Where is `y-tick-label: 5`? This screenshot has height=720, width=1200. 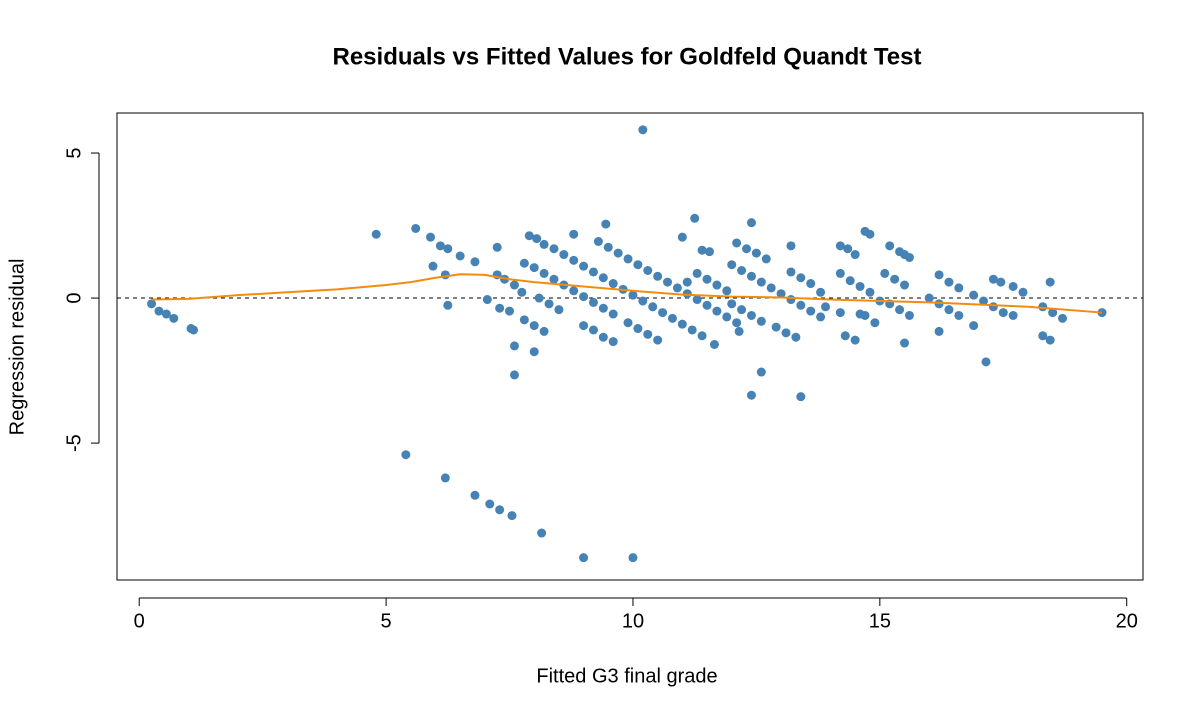
y-tick-label: 5 is located at coordinates (74, 152).